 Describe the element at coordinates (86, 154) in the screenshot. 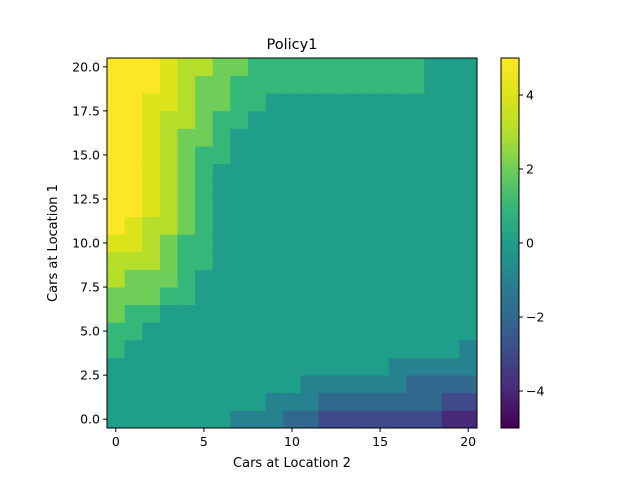

I see `y-tick-label: 15.0` at that location.